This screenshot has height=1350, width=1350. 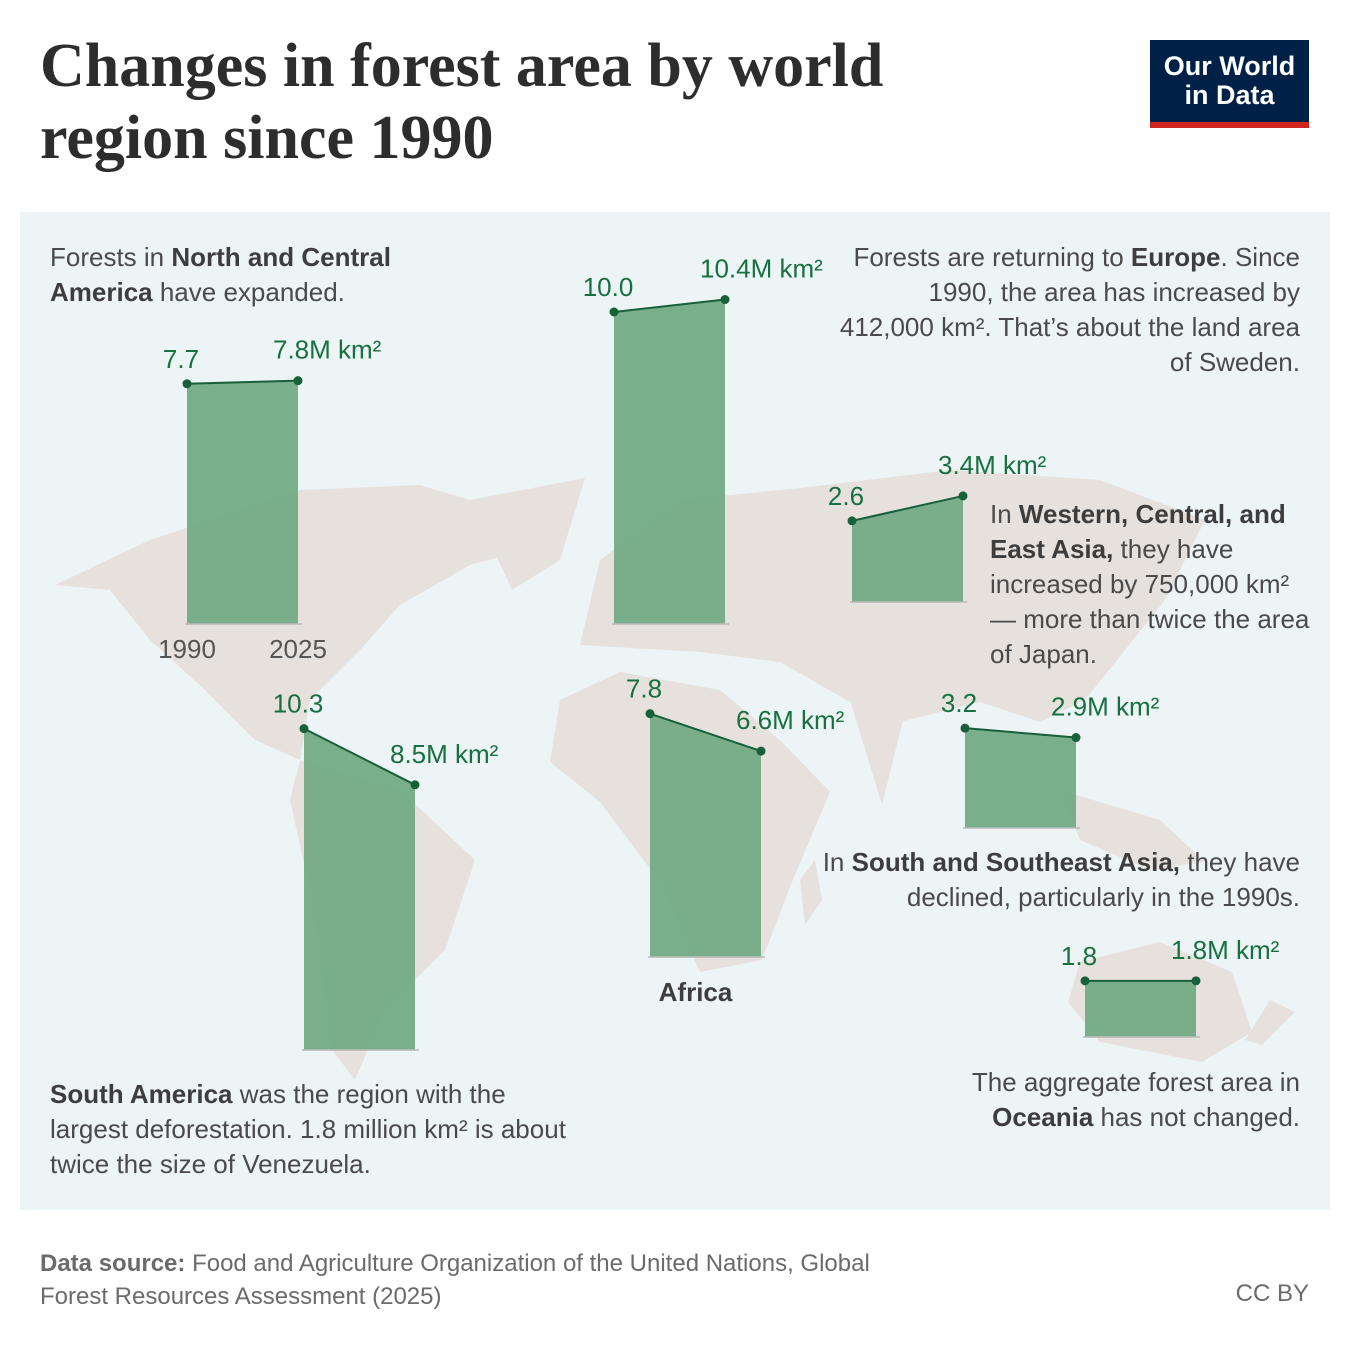 I want to click on source-label: Data source:, so click(x=113, y=1263).